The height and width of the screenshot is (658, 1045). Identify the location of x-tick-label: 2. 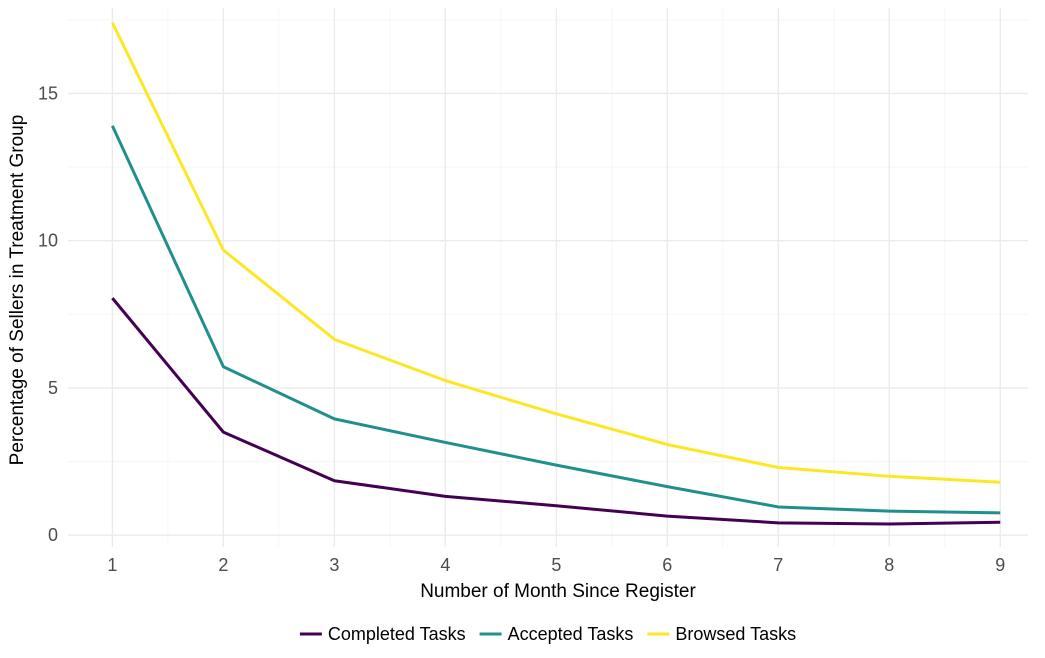
(223, 565).